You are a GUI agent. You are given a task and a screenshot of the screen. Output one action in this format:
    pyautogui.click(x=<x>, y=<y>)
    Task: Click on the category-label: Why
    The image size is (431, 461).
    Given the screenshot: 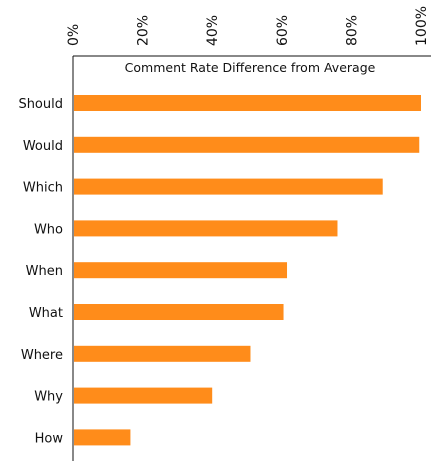 What is the action you would take?
    pyautogui.click(x=48, y=397)
    